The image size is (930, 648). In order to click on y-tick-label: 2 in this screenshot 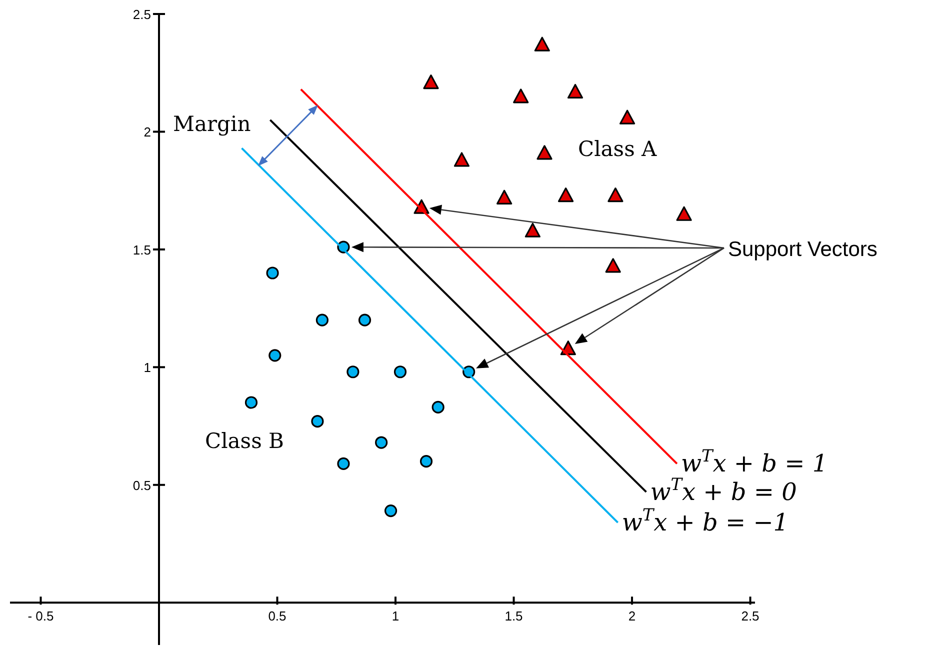, I will do `click(147, 132)`.